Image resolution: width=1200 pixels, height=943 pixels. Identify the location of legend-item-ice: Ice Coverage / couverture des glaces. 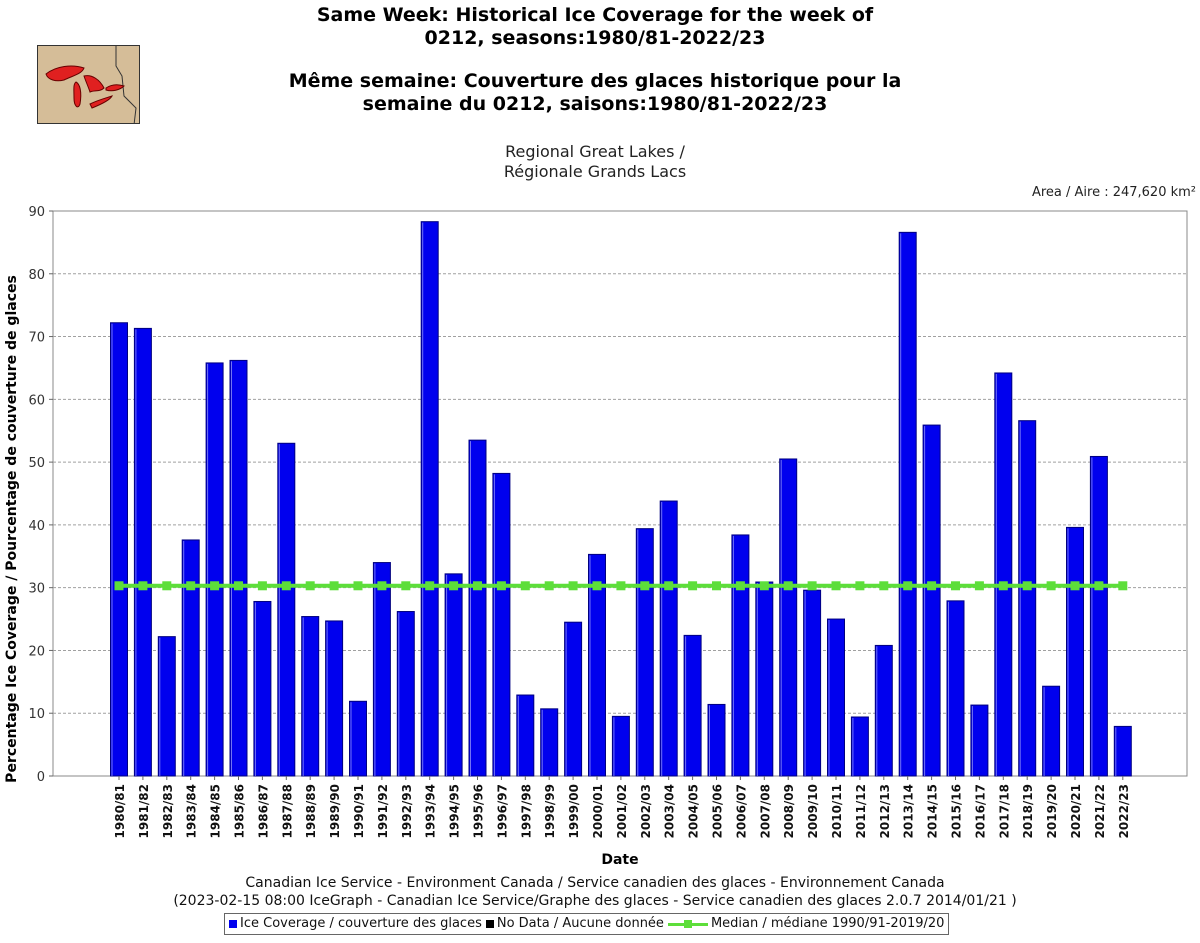
(355, 924).